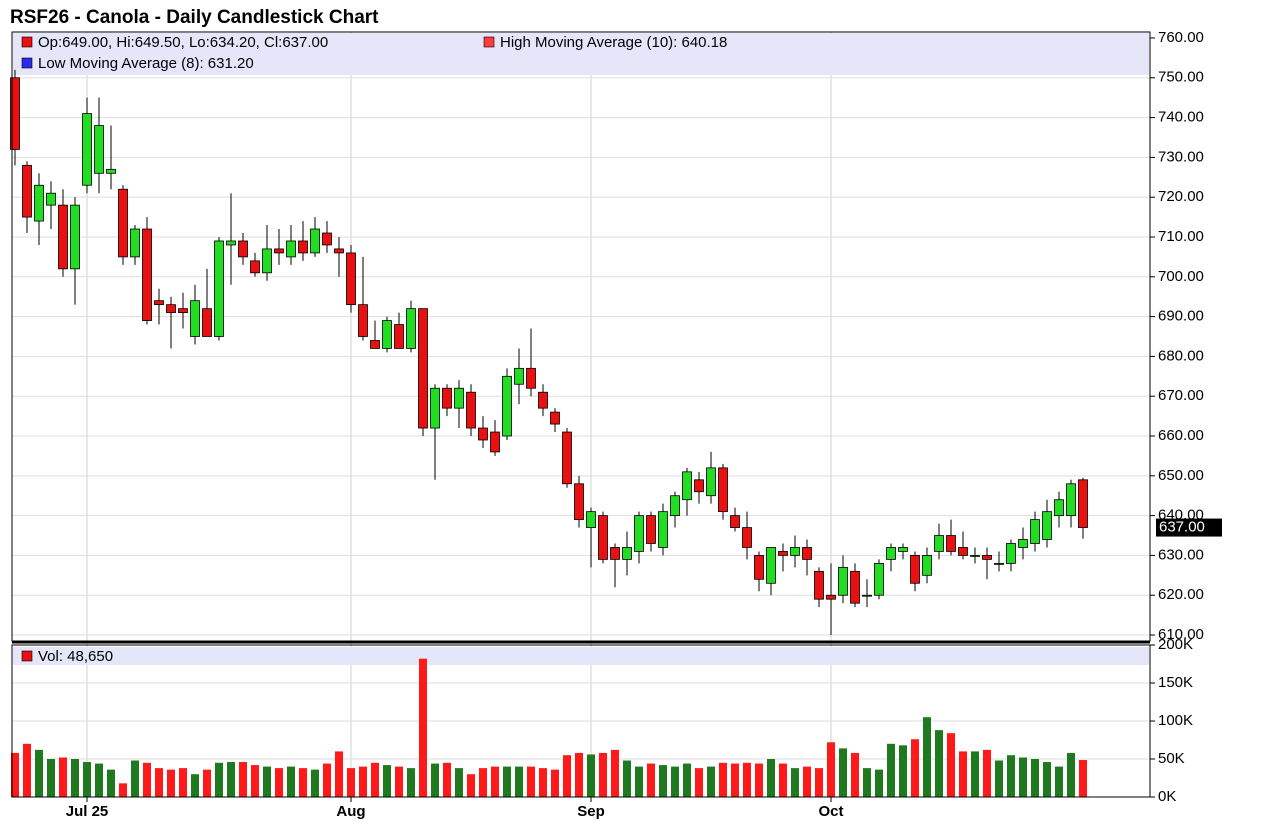 The width and height of the screenshot is (1262, 831). What do you see at coordinates (1181, 634) in the screenshot?
I see `y-tick-label: 610.00` at bounding box center [1181, 634].